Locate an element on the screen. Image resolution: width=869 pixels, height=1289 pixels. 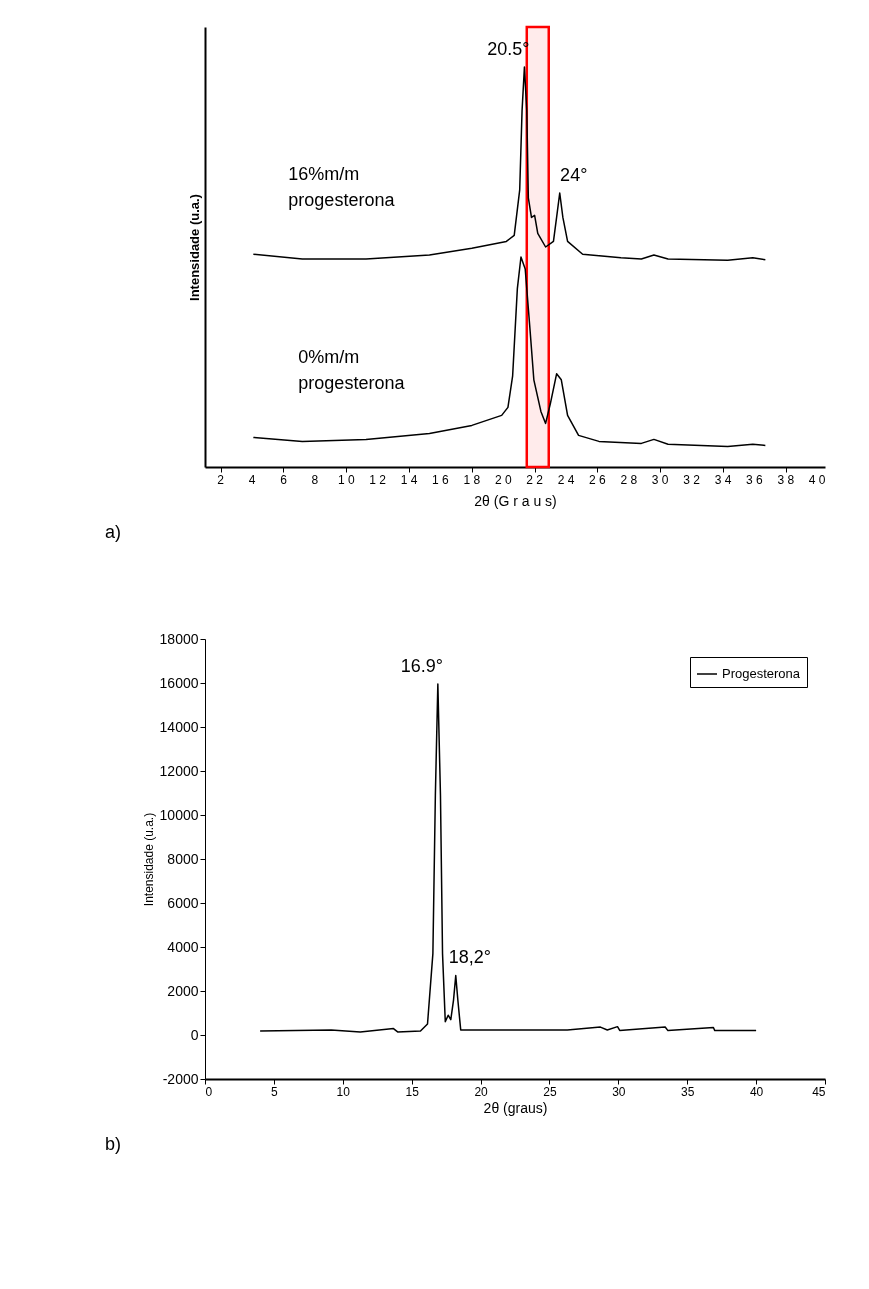
annotation: 24° is located at coordinates (574, 175).